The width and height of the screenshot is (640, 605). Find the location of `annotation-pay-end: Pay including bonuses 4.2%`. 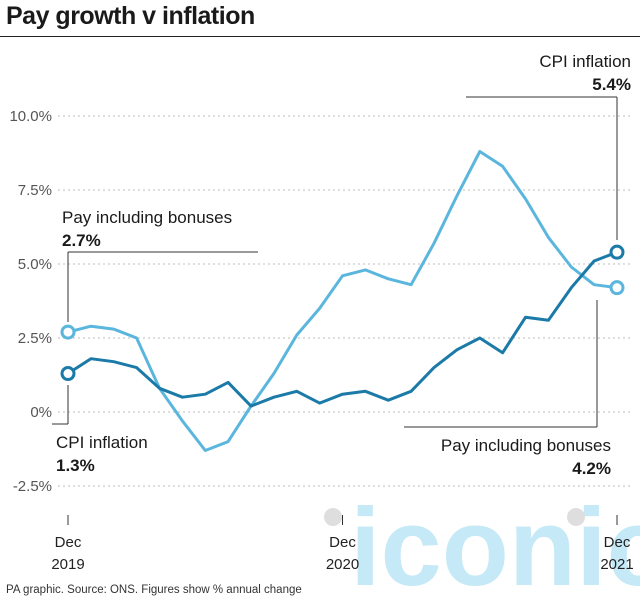

annotation-pay-end: Pay including bonuses 4.2% is located at coordinates (507, 389).